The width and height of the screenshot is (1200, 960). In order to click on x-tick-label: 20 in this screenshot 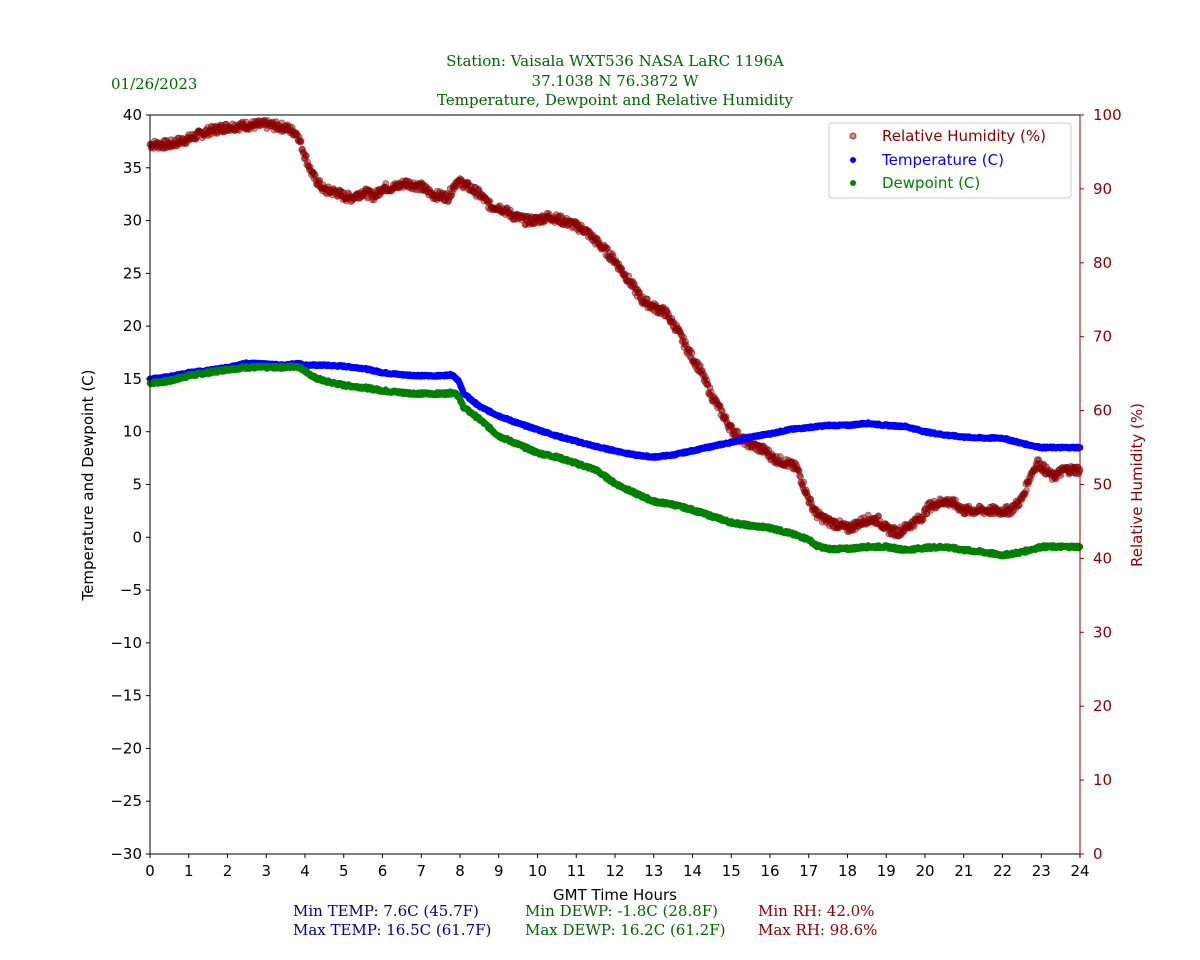, I will do `click(924, 871)`.